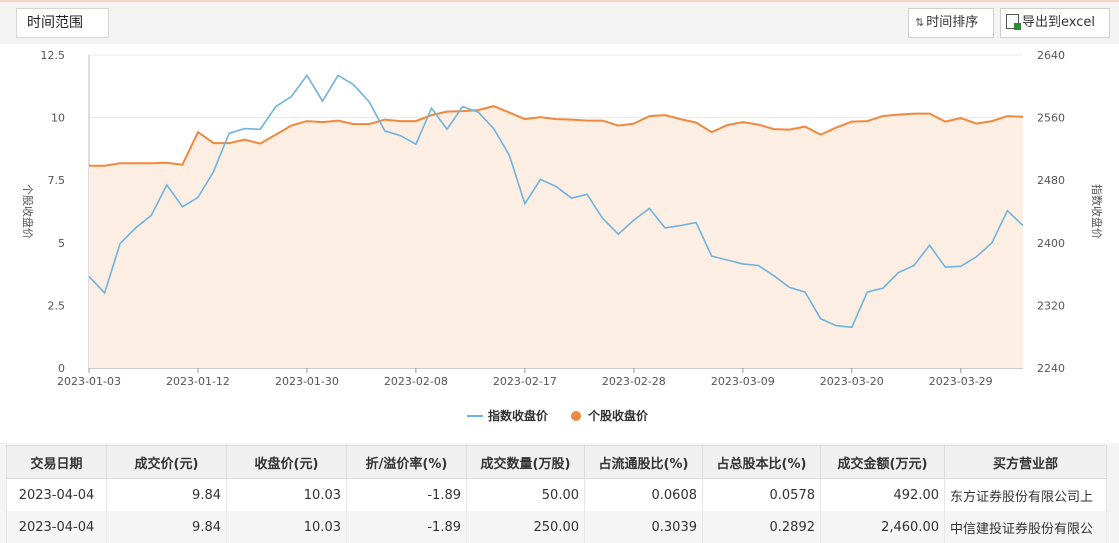  I want to click on y-left-tick-label: 7.5, so click(57, 180).